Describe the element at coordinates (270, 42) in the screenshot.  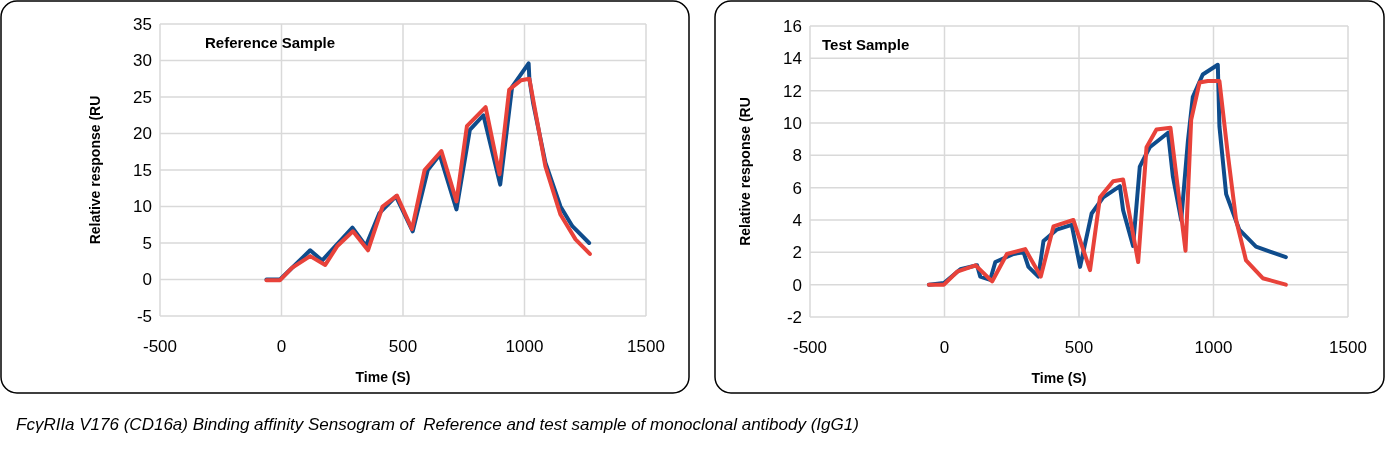
I see `text: Reference Sample` at that location.